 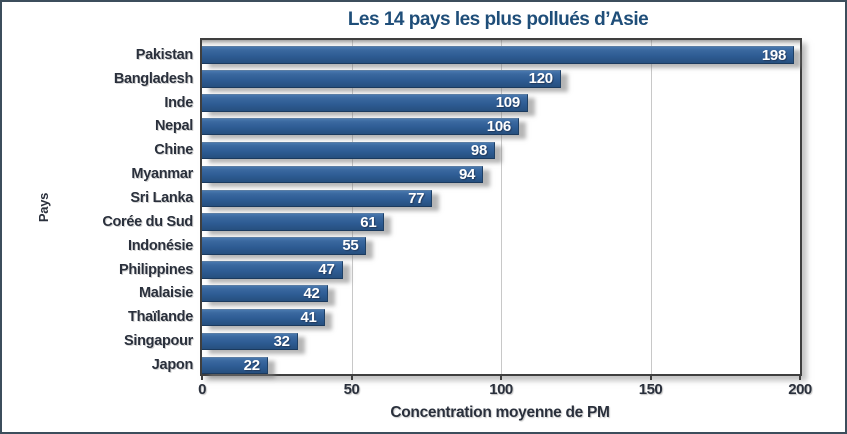 I want to click on bar-value-label: 47, so click(x=326, y=270).